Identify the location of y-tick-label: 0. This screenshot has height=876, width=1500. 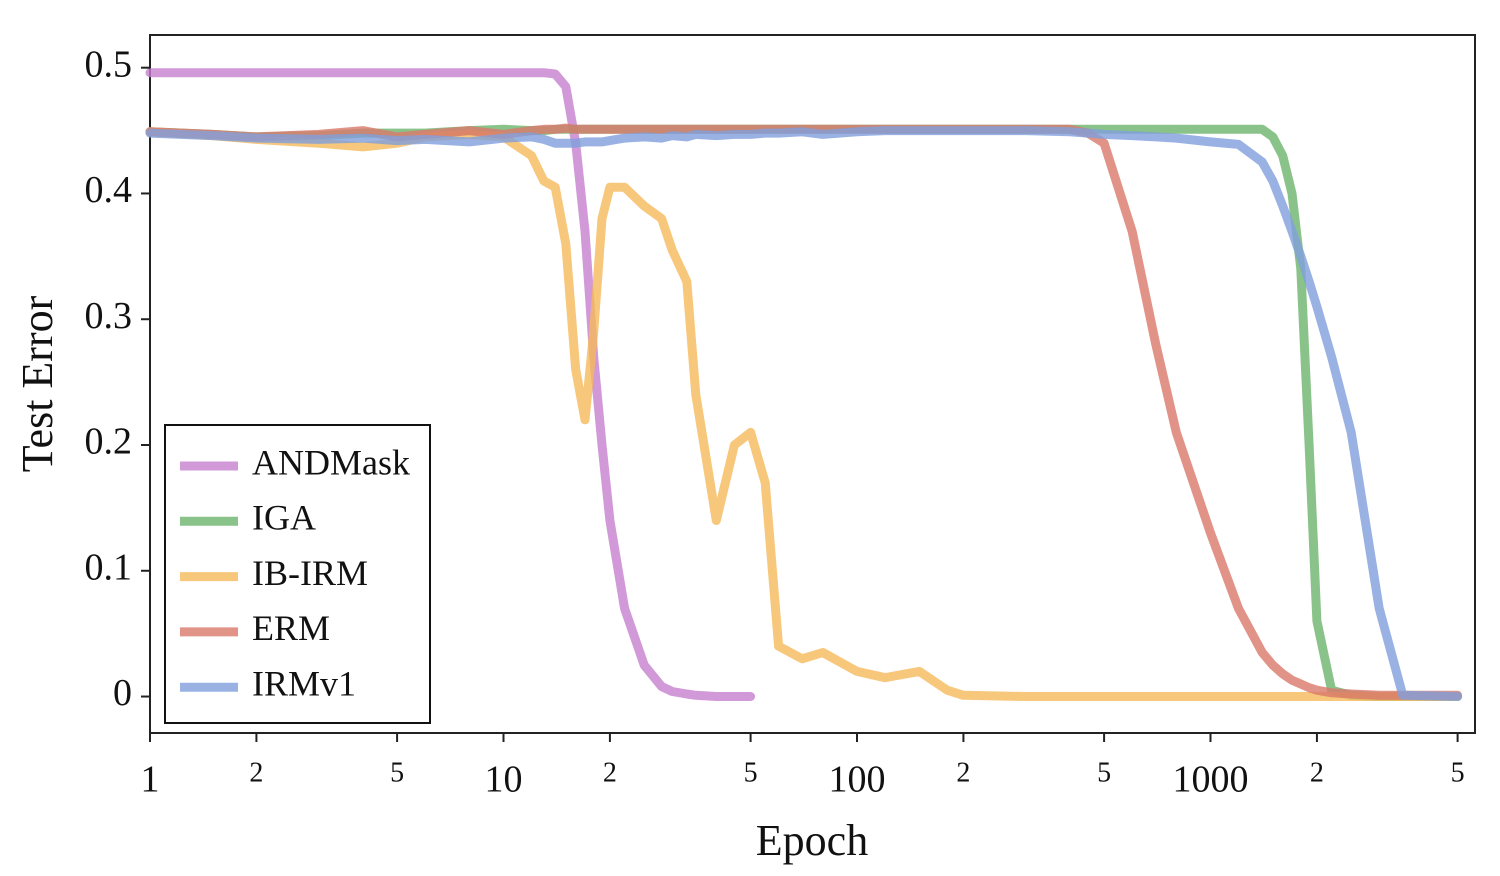
(122, 693).